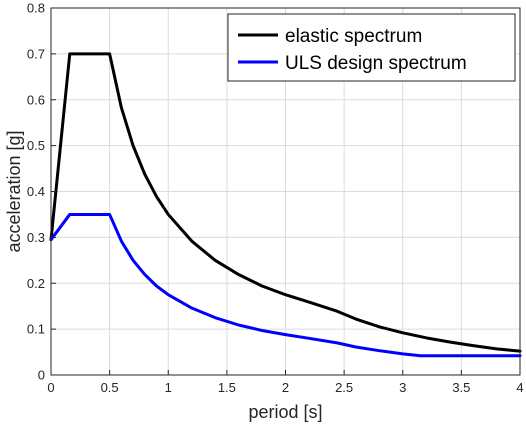 Image resolution: width=526 pixels, height=427 pixels. What do you see at coordinates (168, 387) in the screenshot?
I see `x-tick-label: 1` at bounding box center [168, 387].